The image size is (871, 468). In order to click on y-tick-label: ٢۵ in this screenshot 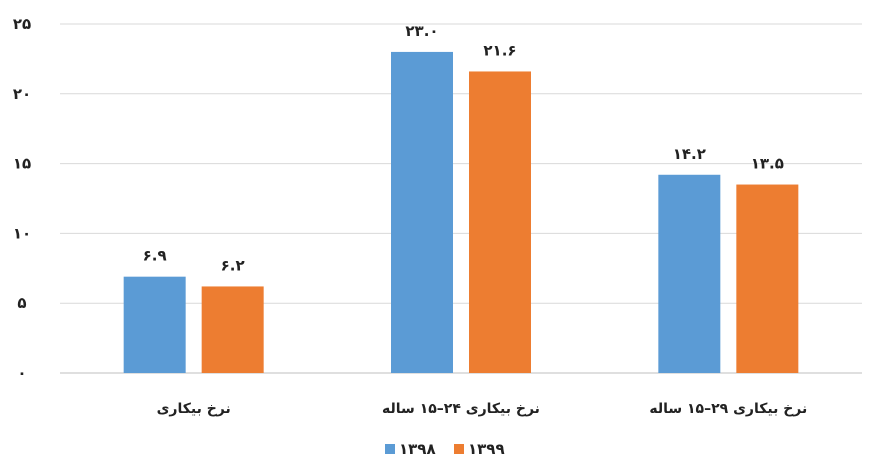, I will do `click(22, 24)`.